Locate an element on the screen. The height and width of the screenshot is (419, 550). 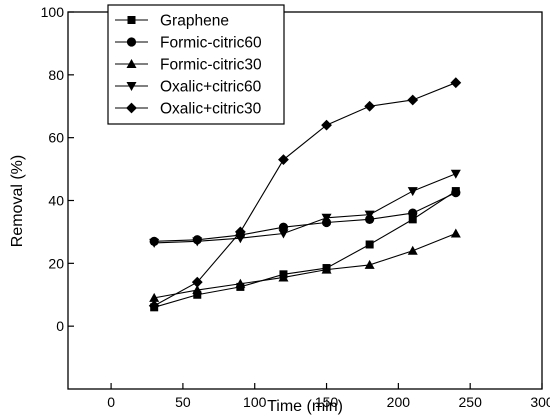
y-tick-label: 60 is located at coordinates (56, 138).